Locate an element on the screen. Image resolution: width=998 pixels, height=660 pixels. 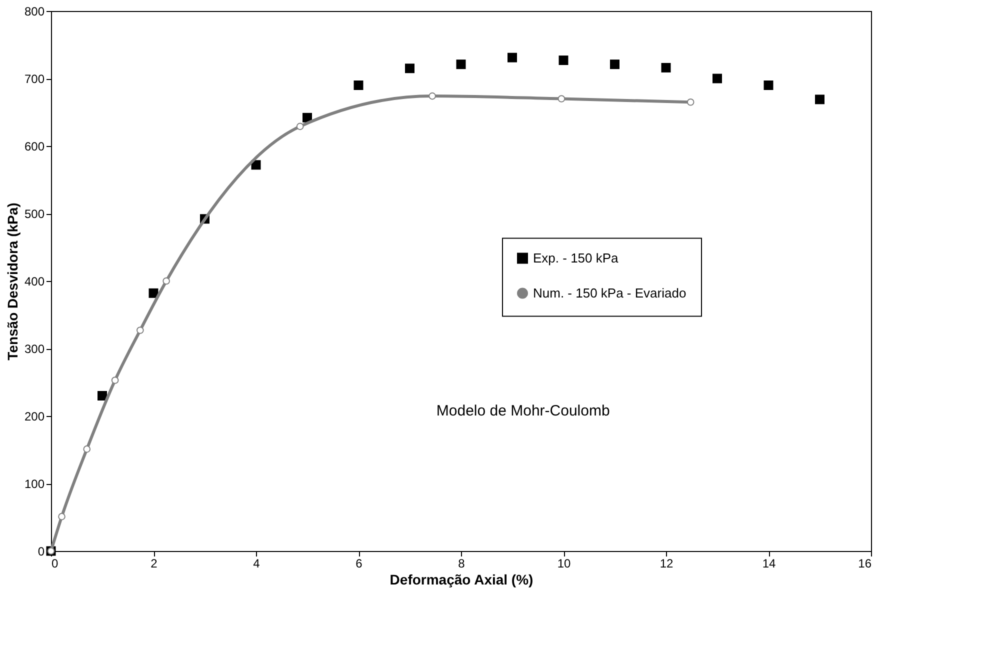
y-tick-label: 800 is located at coordinates (34, 11).